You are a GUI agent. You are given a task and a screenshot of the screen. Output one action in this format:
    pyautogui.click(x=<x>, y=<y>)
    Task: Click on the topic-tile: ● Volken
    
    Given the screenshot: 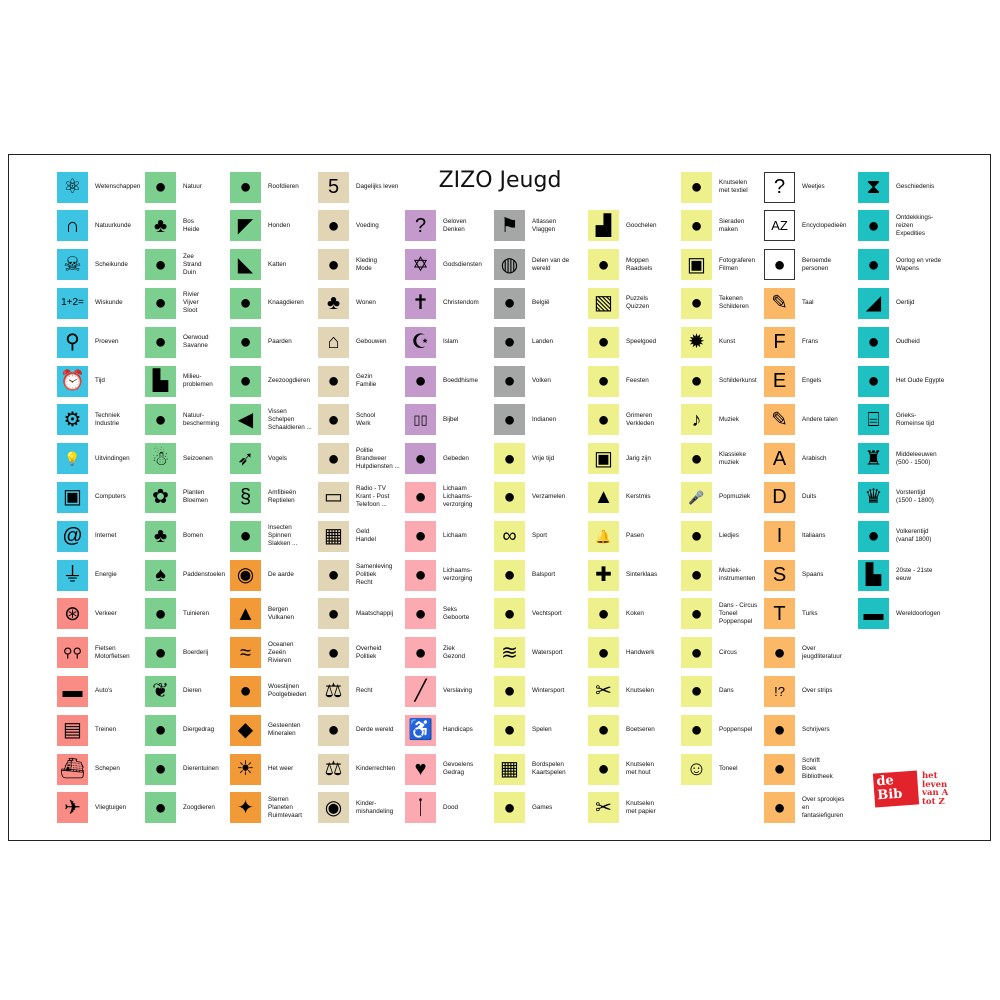 What is the action you would take?
    pyautogui.click(x=539, y=381)
    